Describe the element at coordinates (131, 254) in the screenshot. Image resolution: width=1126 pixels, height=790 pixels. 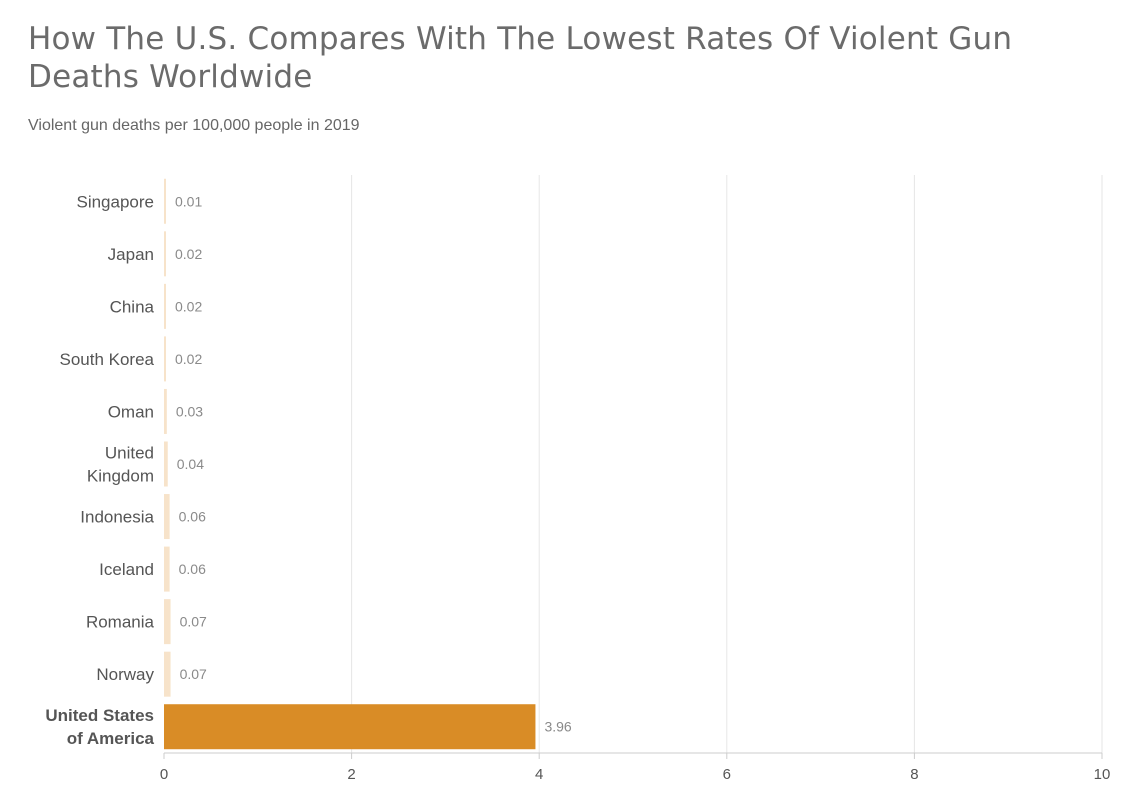
I see `category-label: Japan` at that location.